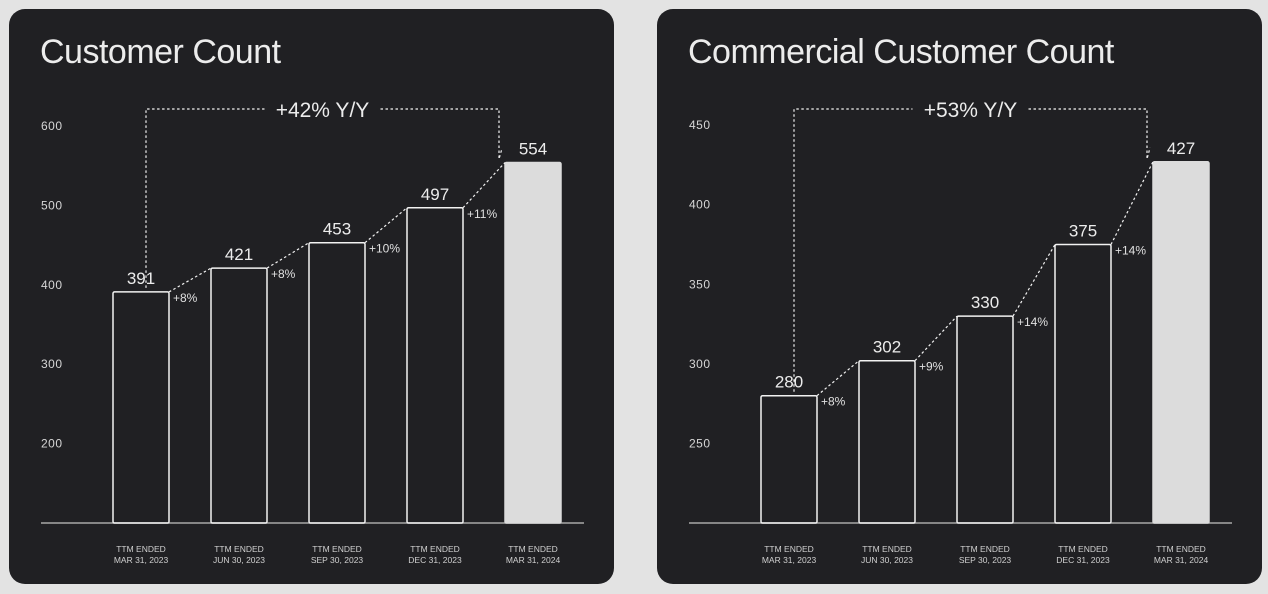 The image size is (1268, 594). What do you see at coordinates (337, 229) in the screenshot?
I see `bar-value-label: 453` at bounding box center [337, 229].